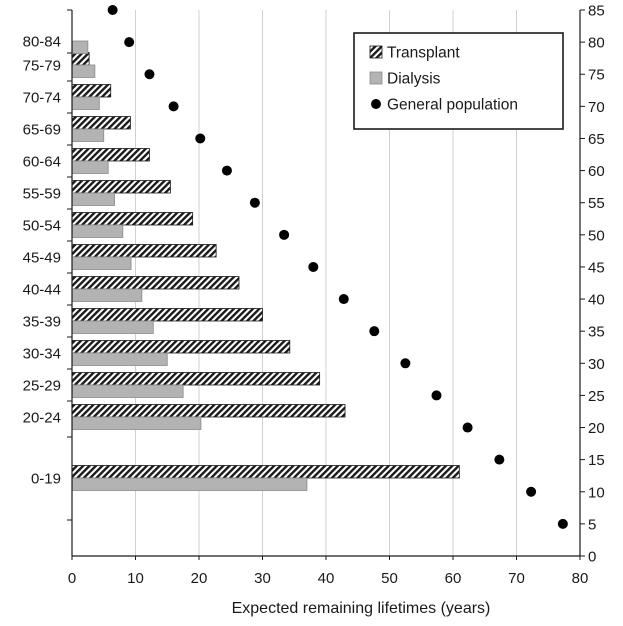 This screenshot has width=623, height=626. What do you see at coordinates (596, 107) in the screenshot?
I see `y2-tick-label-70: 70` at bounding box center [596, 107].